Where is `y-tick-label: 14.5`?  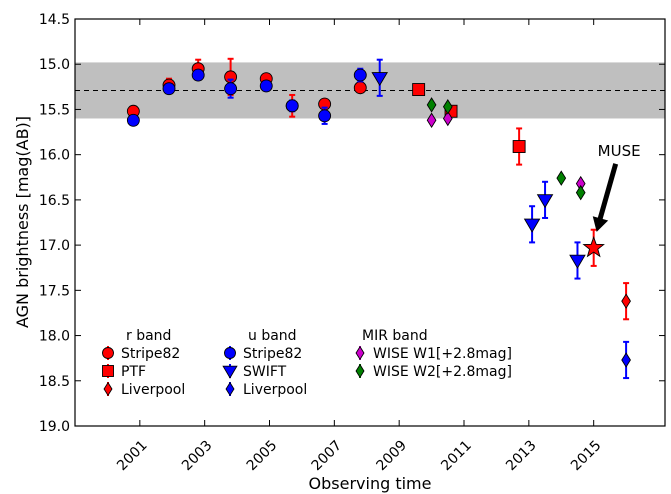 y-tick-label: 14.5 is located at coordinates (54, 20).